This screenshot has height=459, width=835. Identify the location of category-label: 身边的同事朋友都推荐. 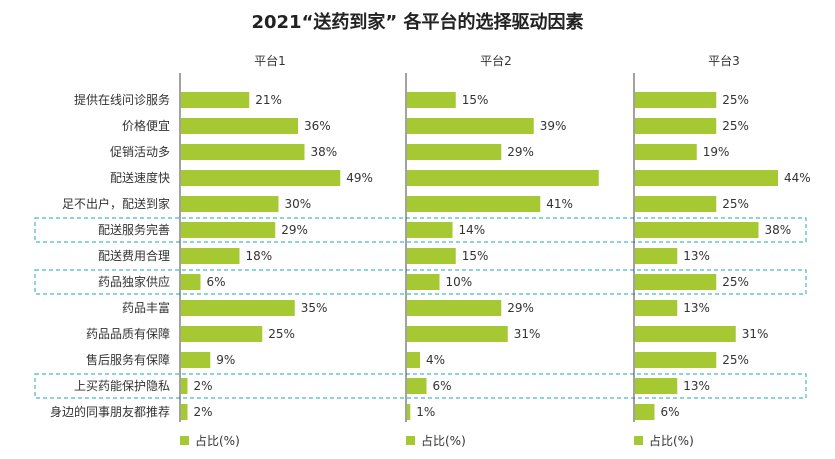
(110, 411).